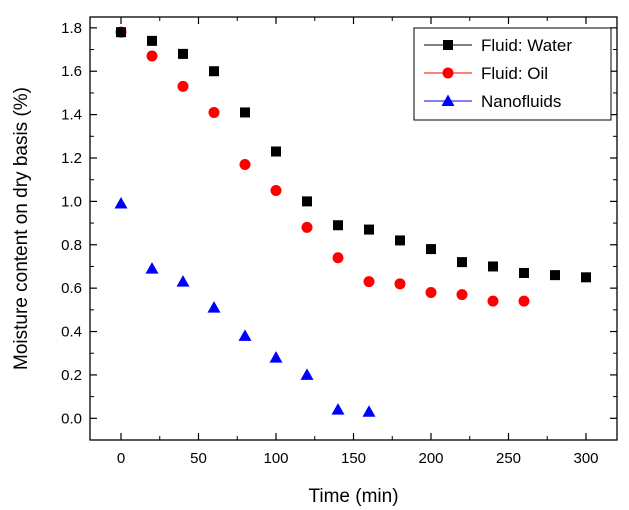  What do you see at coordinates (430, 458) in the screenshot?
I see `x-tick-label: 200` at bounding box center [430, 458].